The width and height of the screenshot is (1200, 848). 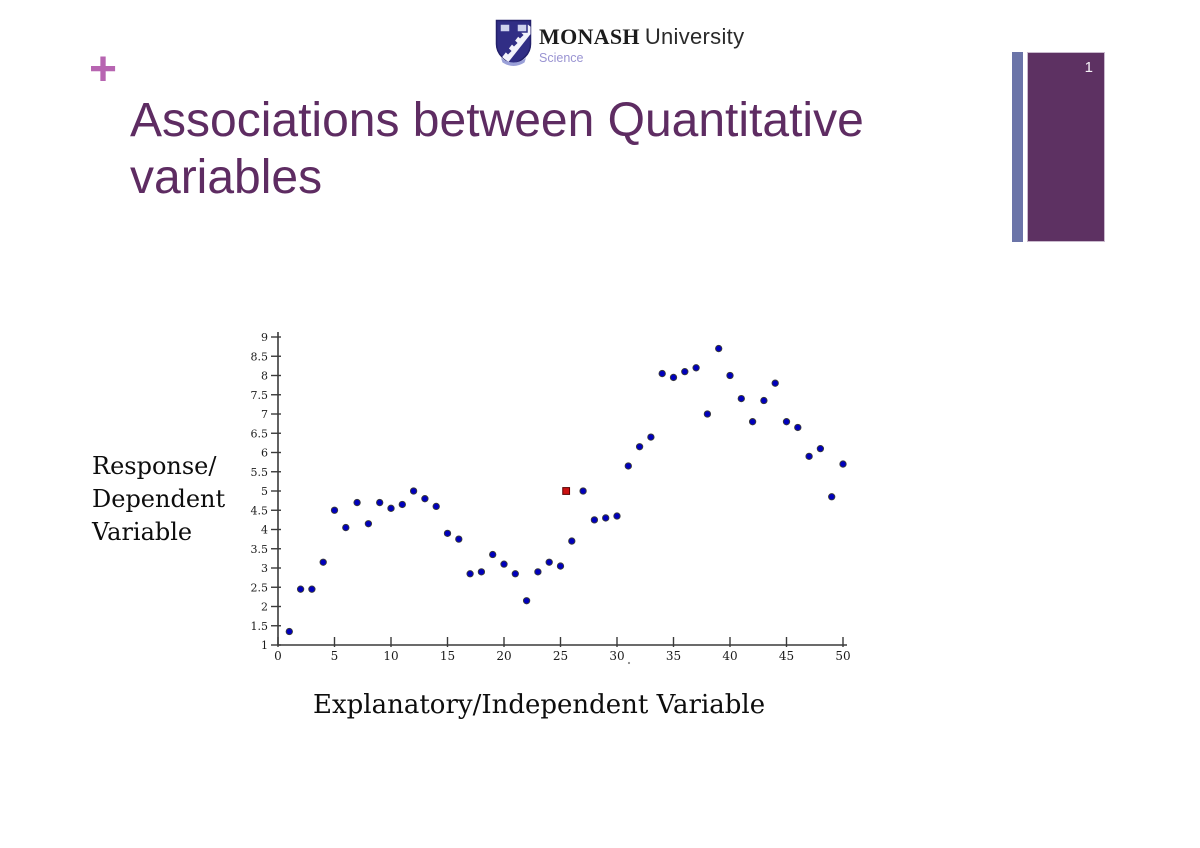 I want to click on y-tick-label: 8, so click(x=264, y=376).